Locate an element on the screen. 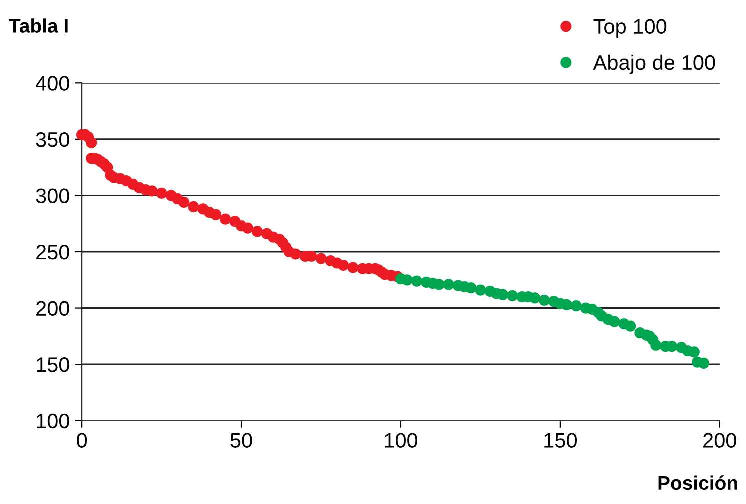 This screenshot has height=504, width=746. x-tick-label: 200 is located at coordinates (720, 440).